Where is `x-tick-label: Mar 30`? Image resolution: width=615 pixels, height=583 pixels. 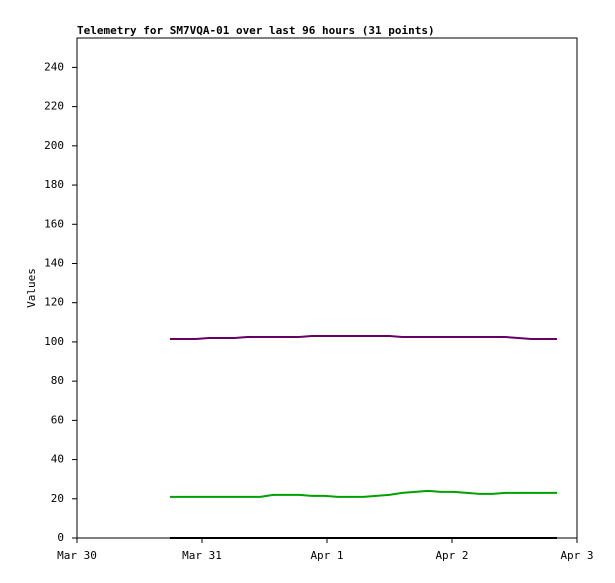
x-tick-label: Mar 30 is located at coordinates (77, 555).